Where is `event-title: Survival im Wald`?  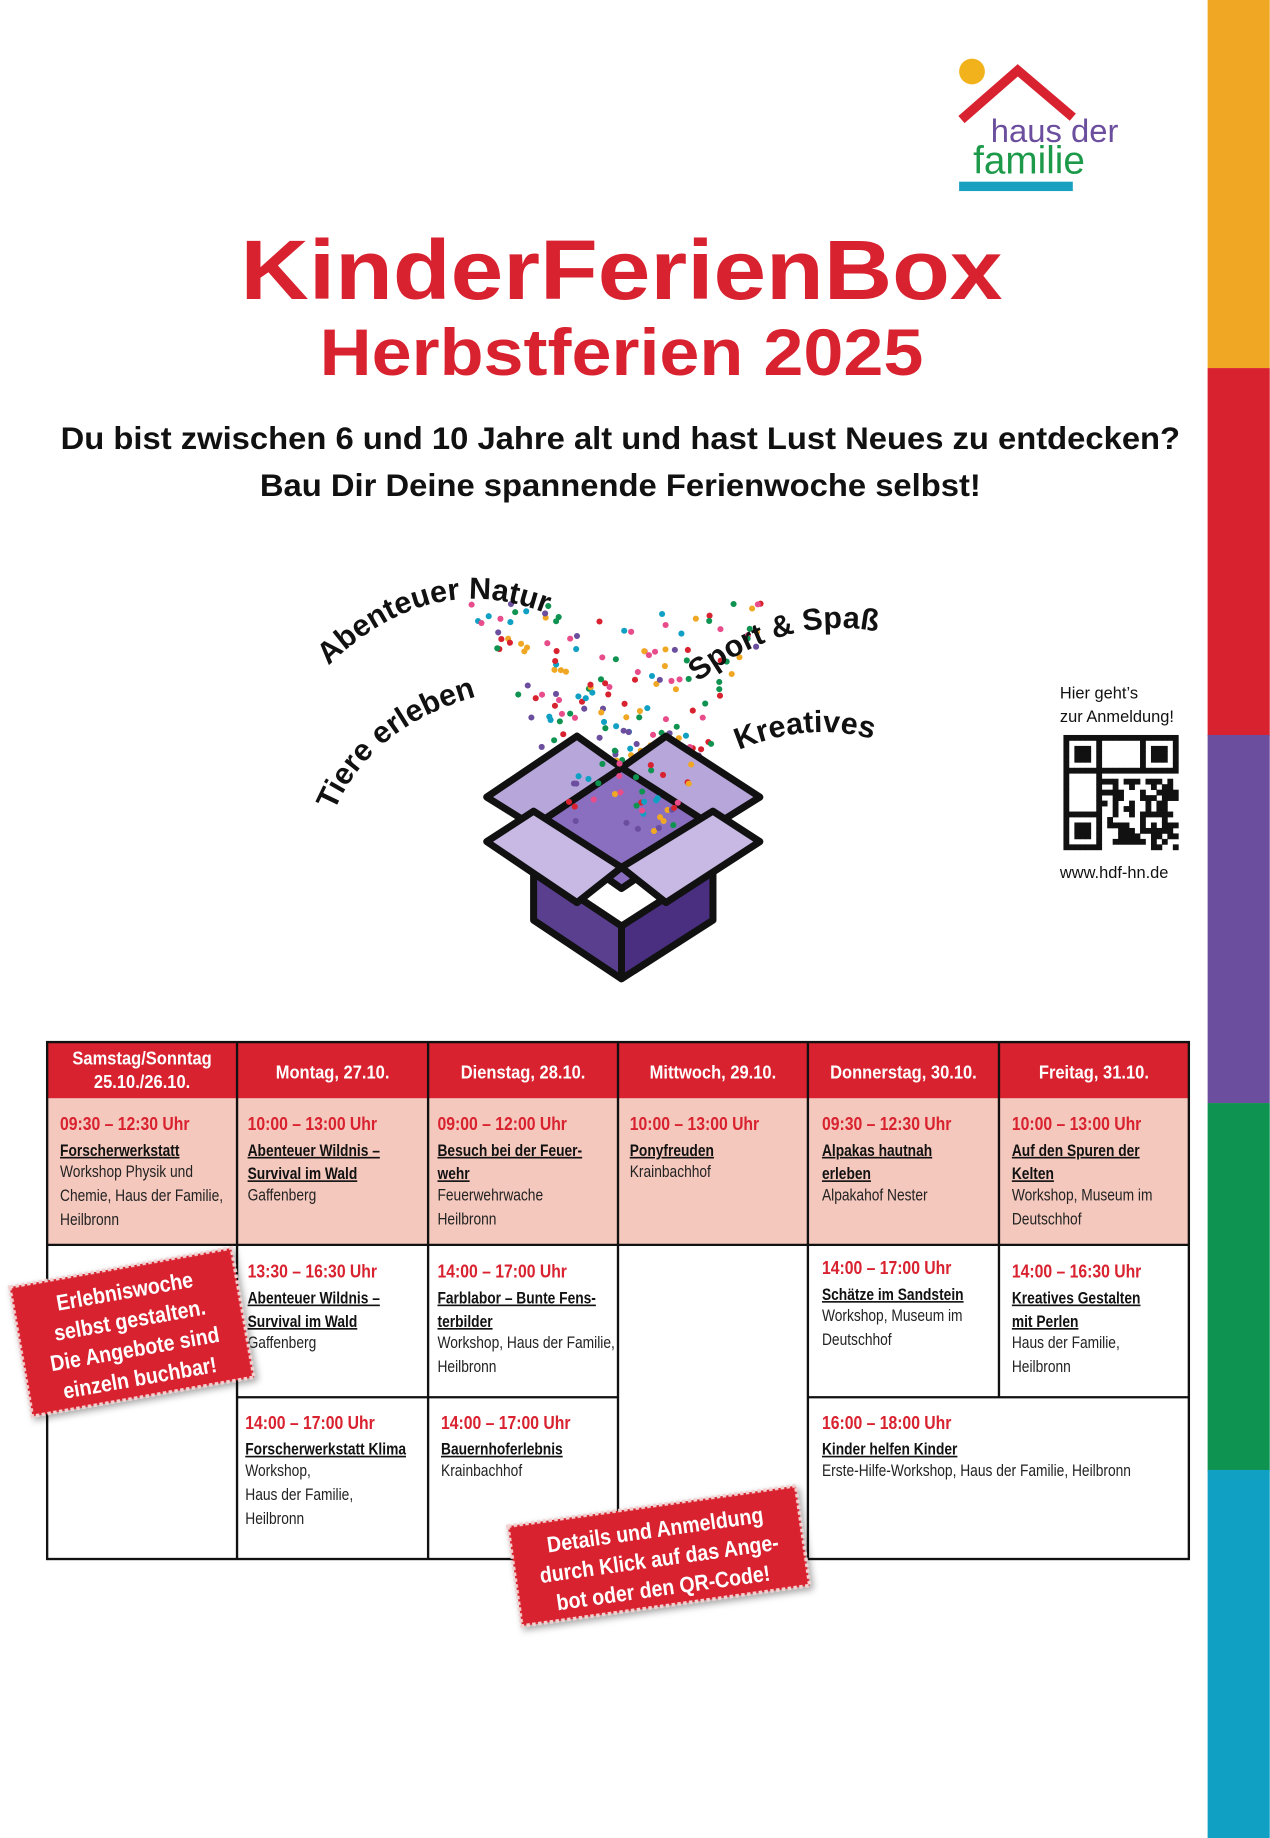 event-title: Survival im Wald is located at coordinates (303, 1322).